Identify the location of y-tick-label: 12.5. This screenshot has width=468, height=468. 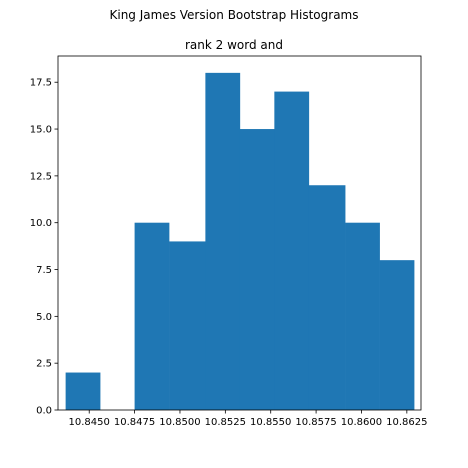
(41, 176).